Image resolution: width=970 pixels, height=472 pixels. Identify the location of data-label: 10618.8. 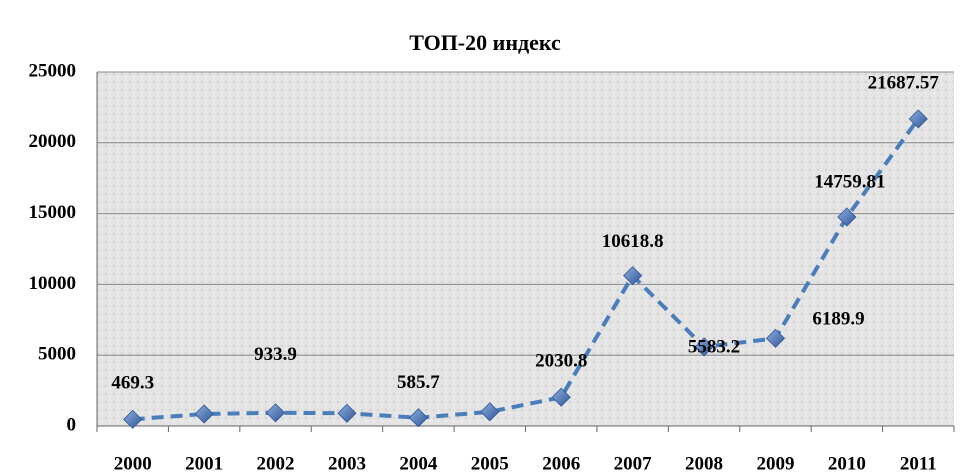
(633, 241).